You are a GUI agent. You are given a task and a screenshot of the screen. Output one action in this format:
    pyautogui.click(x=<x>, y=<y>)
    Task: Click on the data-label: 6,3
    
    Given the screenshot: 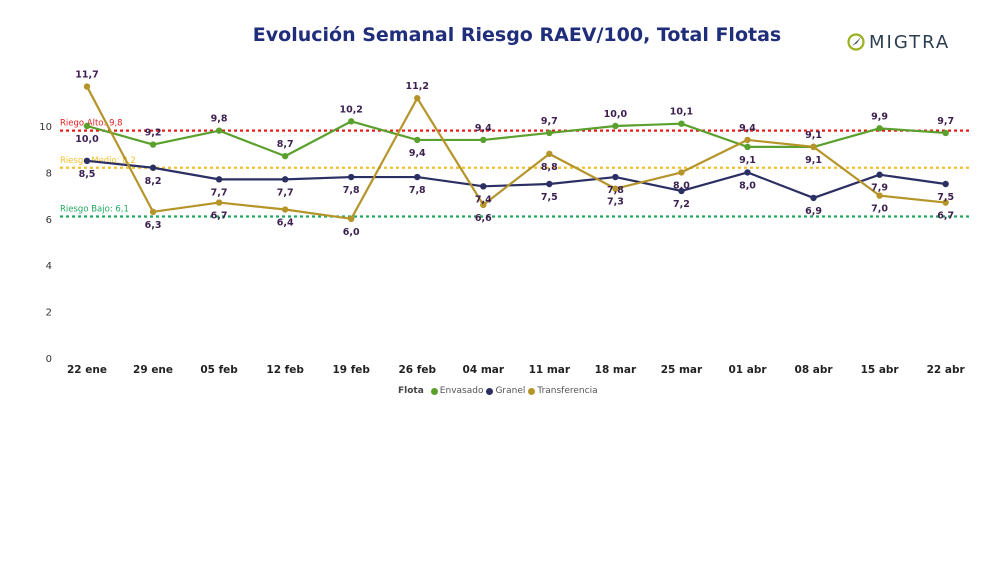 What is the action you would take?
    pyautogui.click(x=153, y=225)
    